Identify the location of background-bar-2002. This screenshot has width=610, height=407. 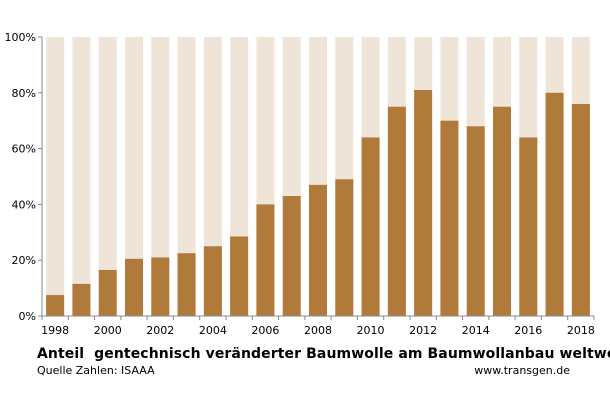
(160, 176).